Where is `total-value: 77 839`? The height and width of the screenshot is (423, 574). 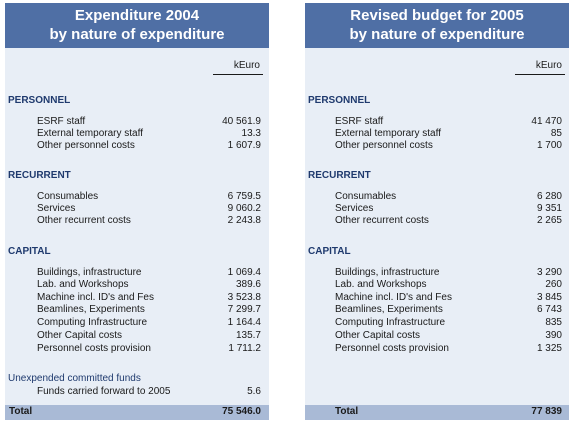
total-value: 77 839 is located at coordinates (546, 411).